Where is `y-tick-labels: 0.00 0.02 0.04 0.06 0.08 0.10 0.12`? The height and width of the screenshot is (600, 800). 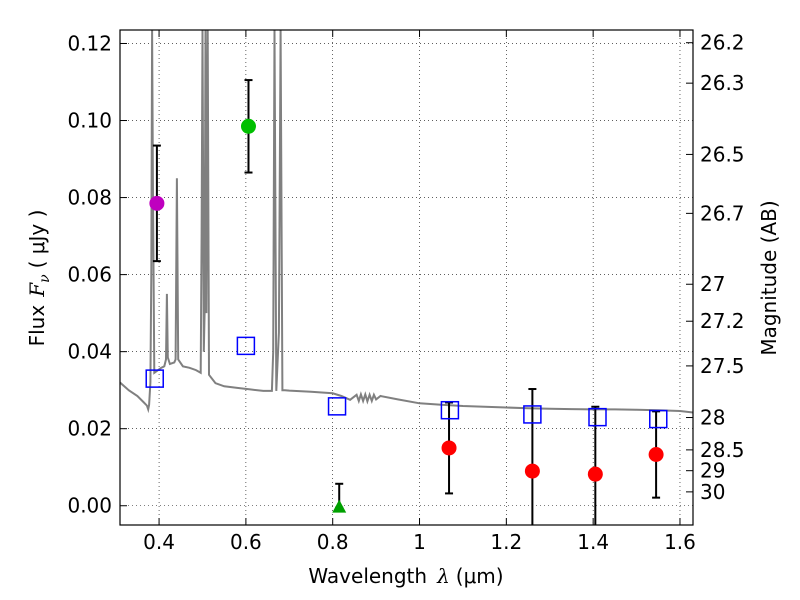 y-tick-labels: 0.00 0.02 0.04 0.06 0.08 0.10 0.12 is located at coordinates (89, 274).